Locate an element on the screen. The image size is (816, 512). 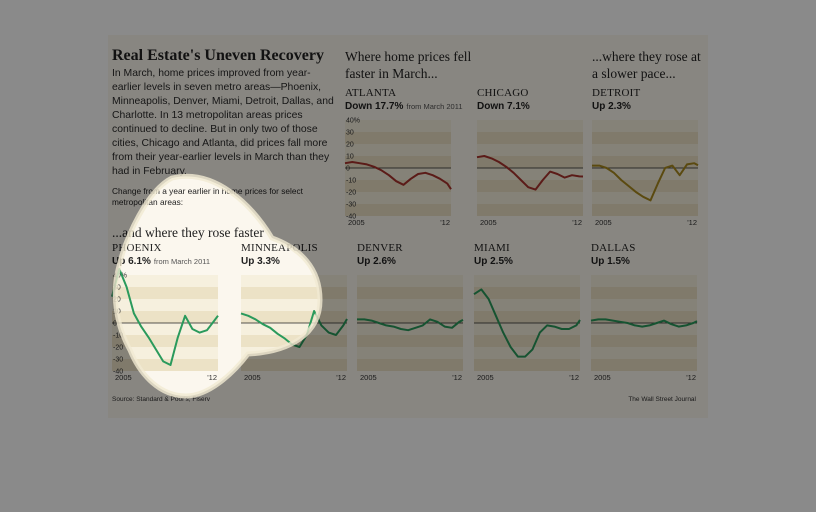
series-line-dallas is located at coordinates (644, 323).